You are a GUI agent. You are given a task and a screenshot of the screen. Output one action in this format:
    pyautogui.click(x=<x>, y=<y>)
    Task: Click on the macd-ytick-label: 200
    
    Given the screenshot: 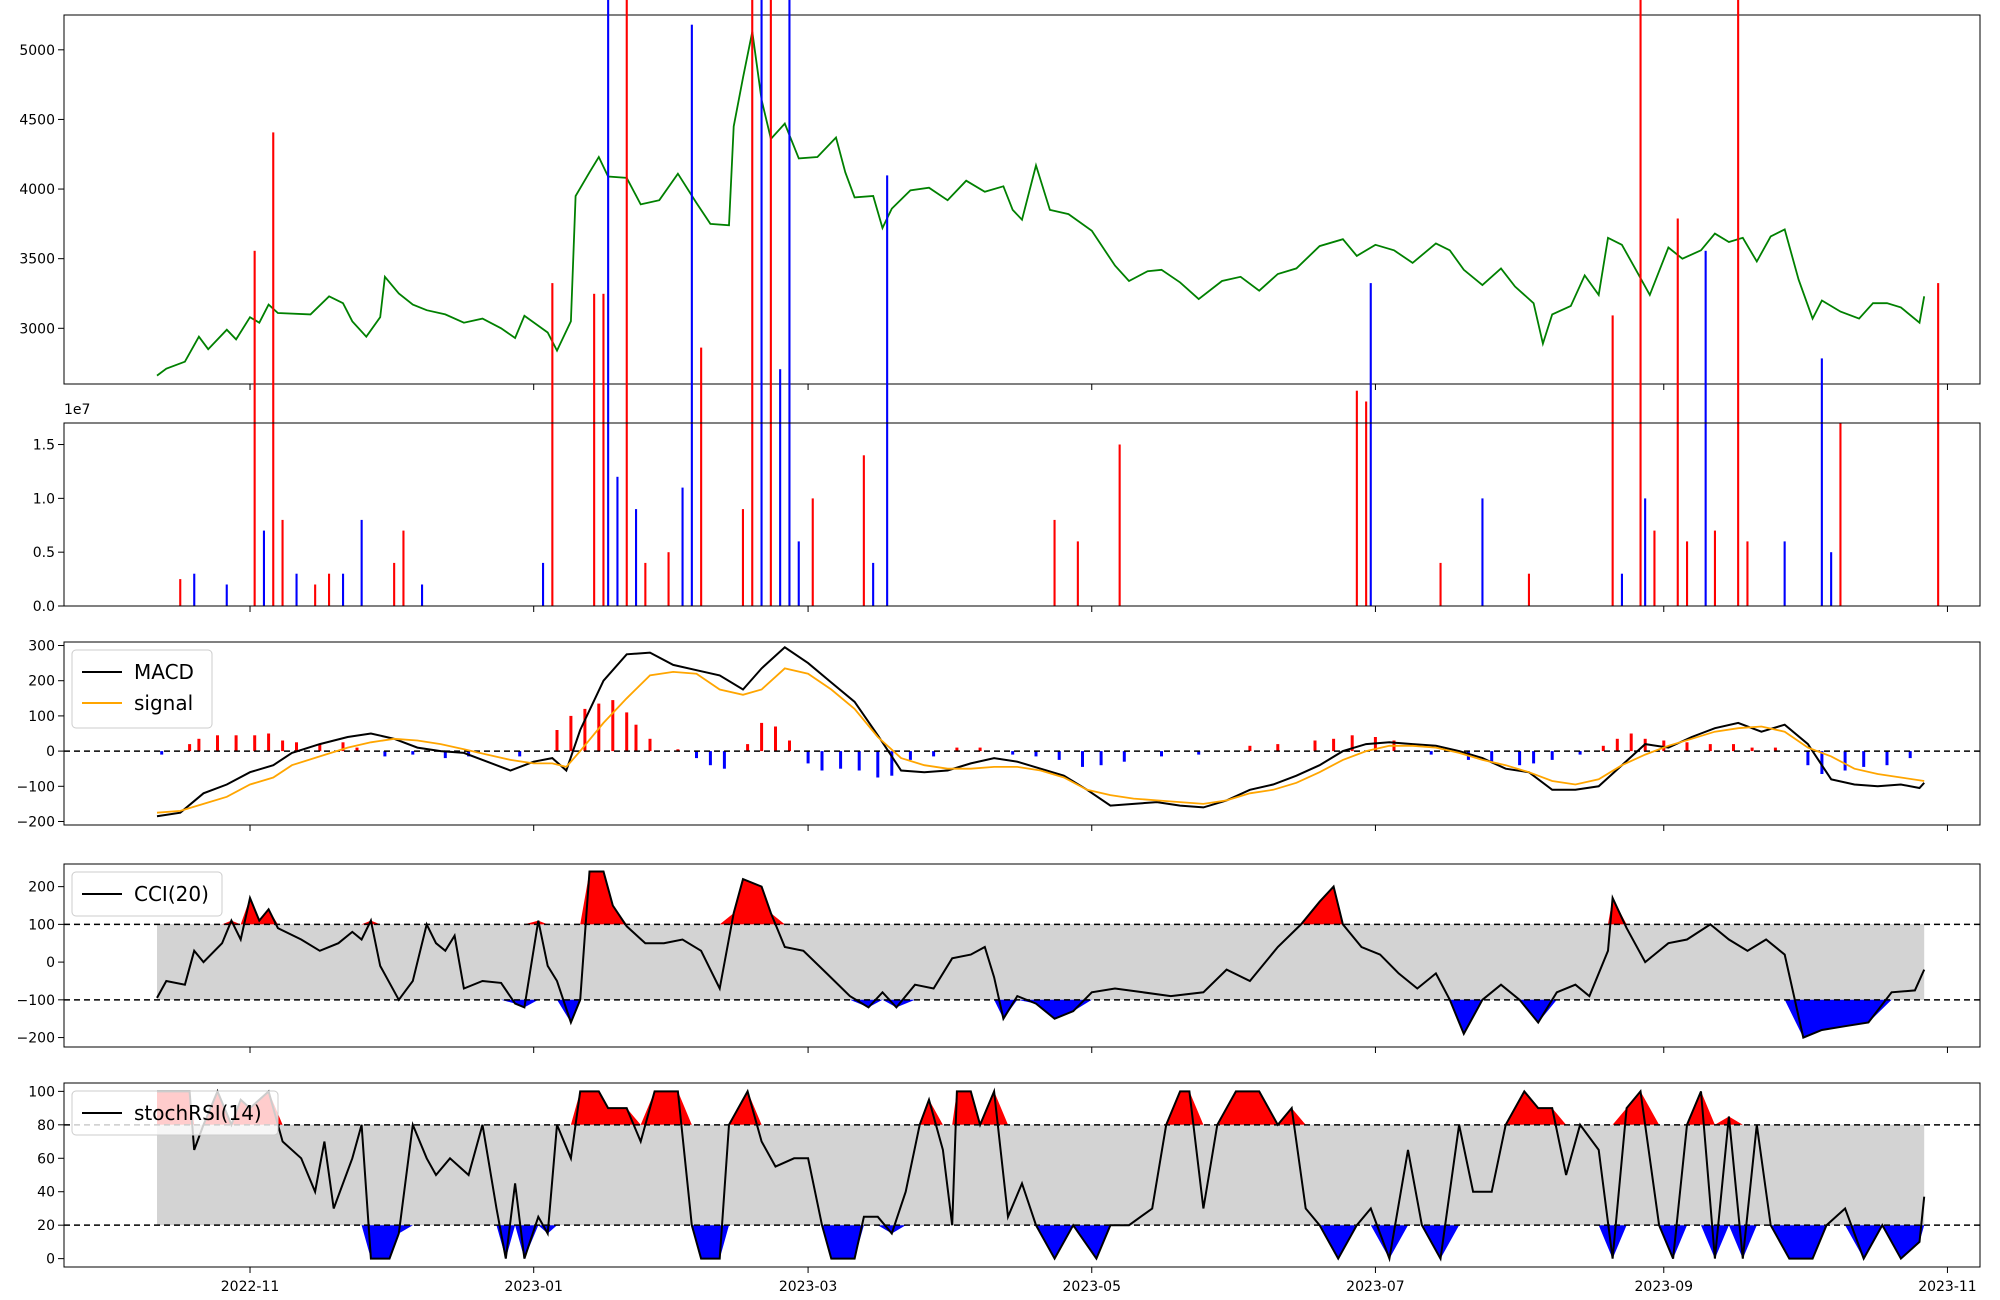 What is the action you would take?
    pyautogui.click(x=41, y=682)
    